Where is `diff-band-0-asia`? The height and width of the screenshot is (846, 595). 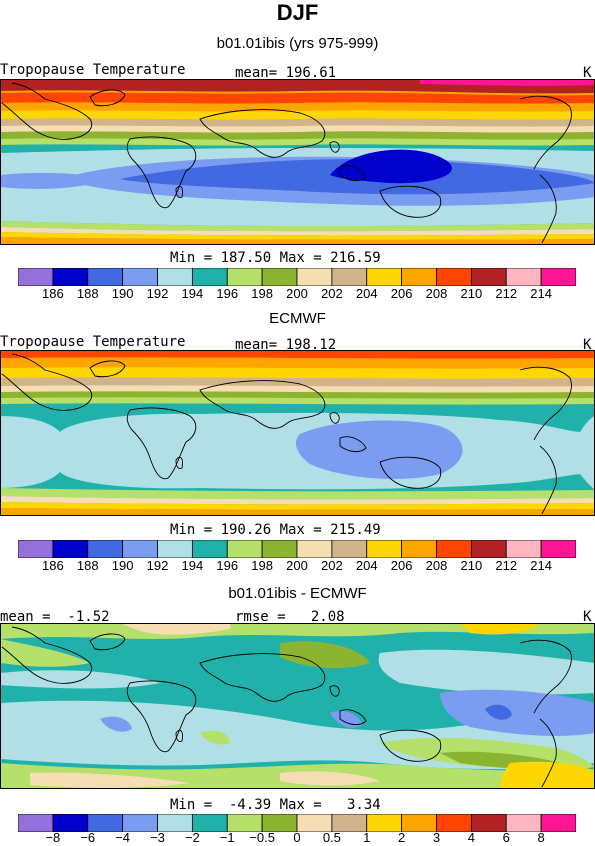 diff-band-0-asia is located at coordinates (325, 655).